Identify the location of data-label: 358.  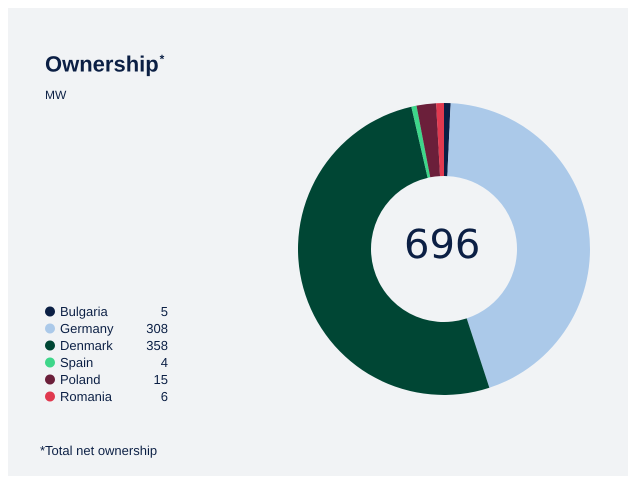
(157, 345).